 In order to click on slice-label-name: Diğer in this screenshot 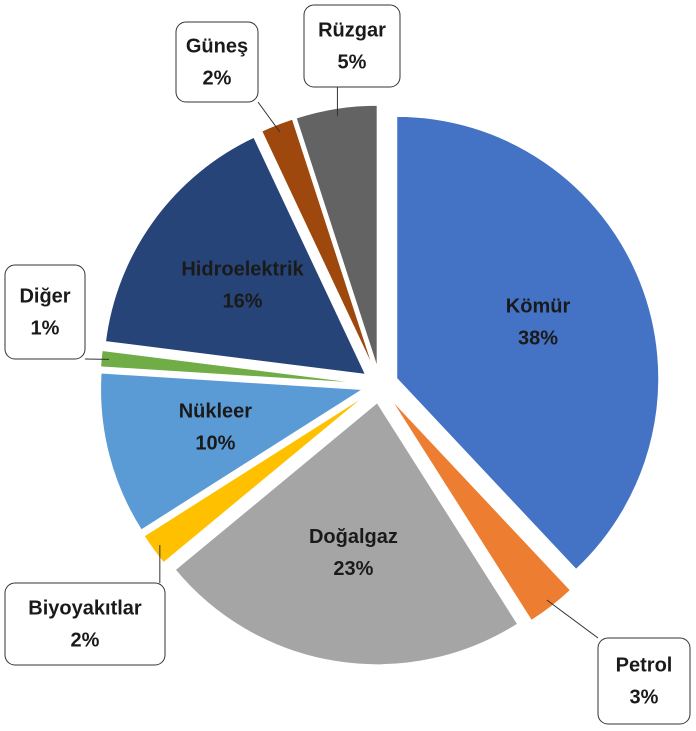, I will do `click(44, 296)`.